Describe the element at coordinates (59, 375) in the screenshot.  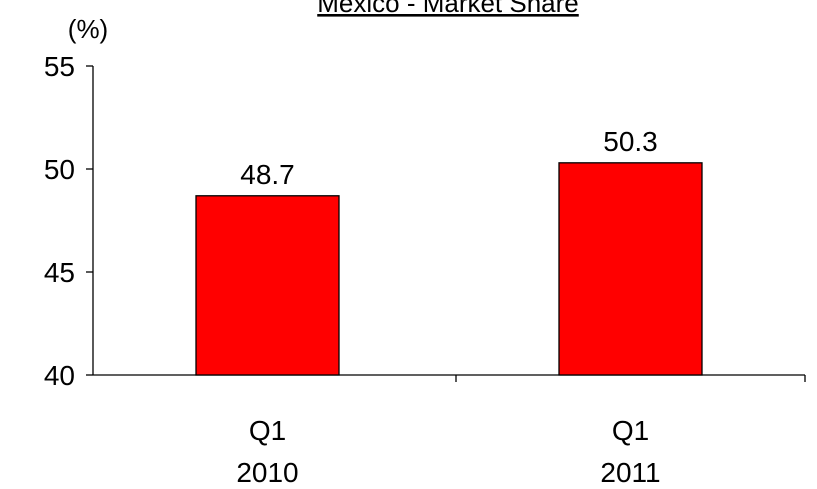
I see `y-tick-label: 40` at that location.